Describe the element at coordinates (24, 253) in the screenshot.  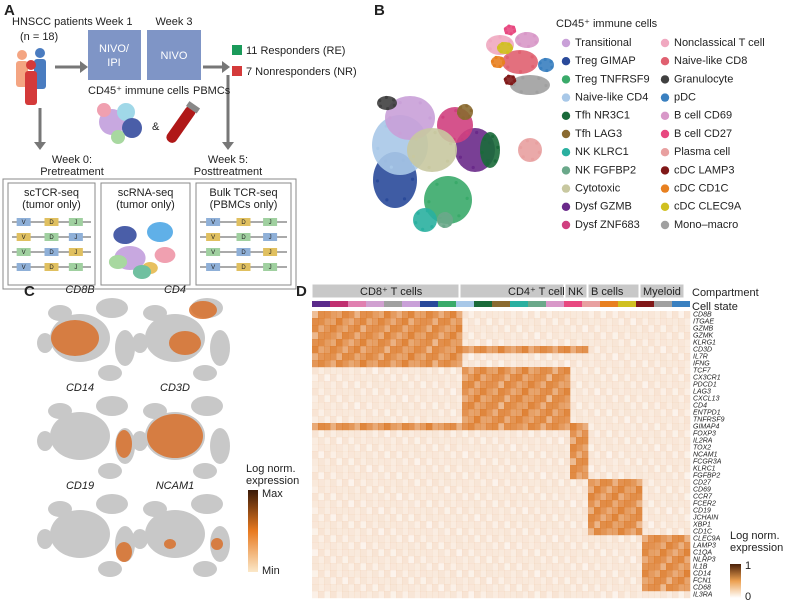
I see `segment-label: V` at that location.